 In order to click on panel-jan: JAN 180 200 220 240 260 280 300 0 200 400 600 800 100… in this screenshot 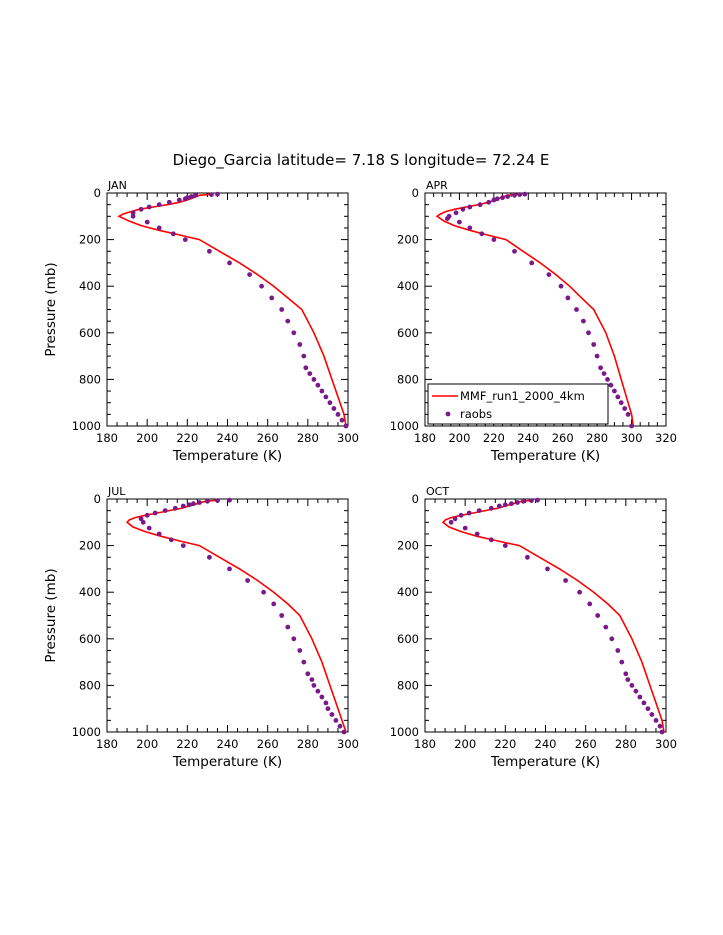, I will do `click(201, 321)`.